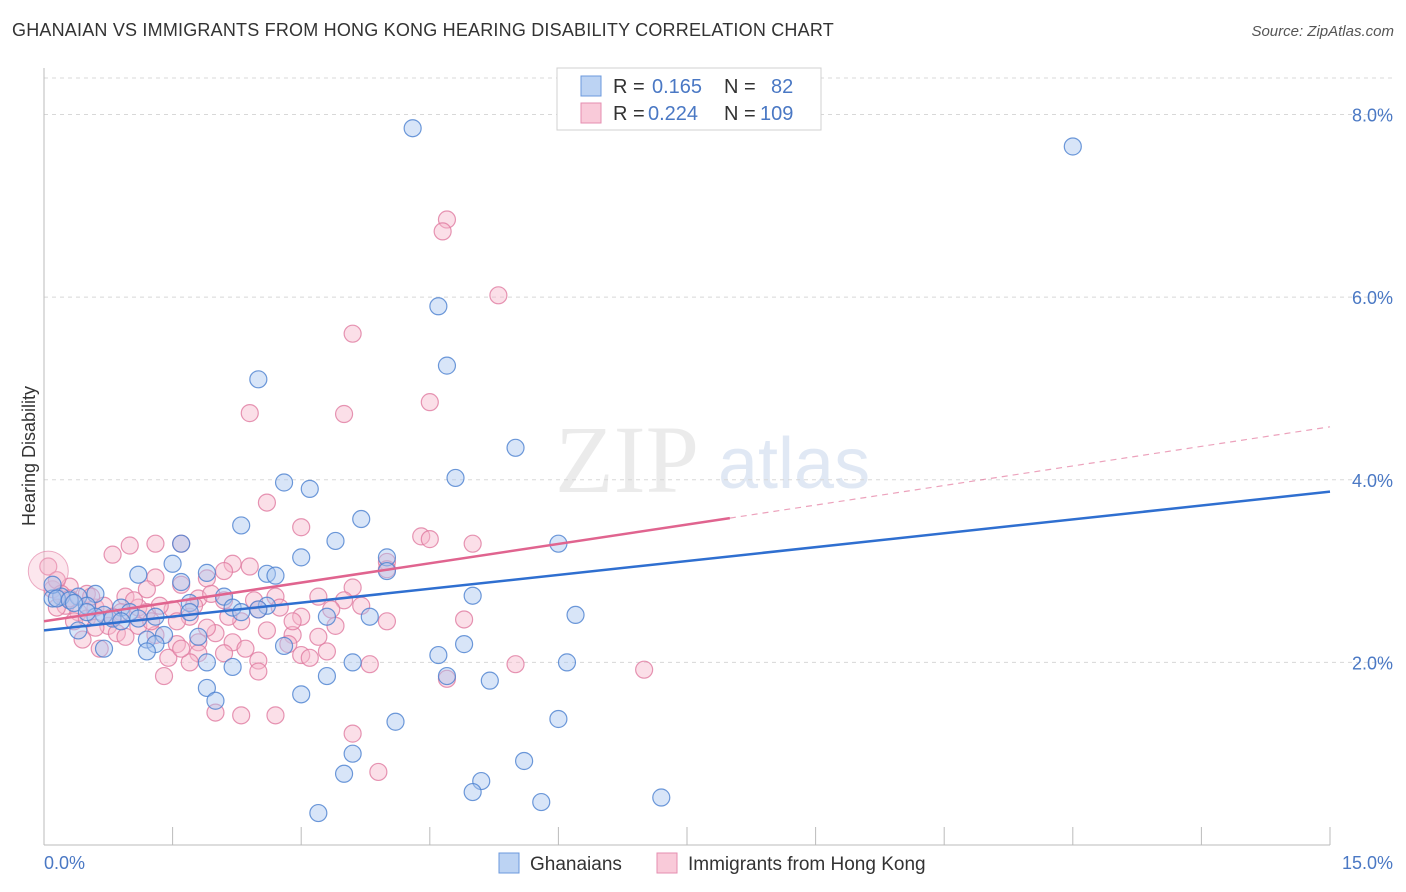  Describe the element at coordinates (673, 114) in the screenshot. I see `legend-r-value-2: 0.224` at that location.